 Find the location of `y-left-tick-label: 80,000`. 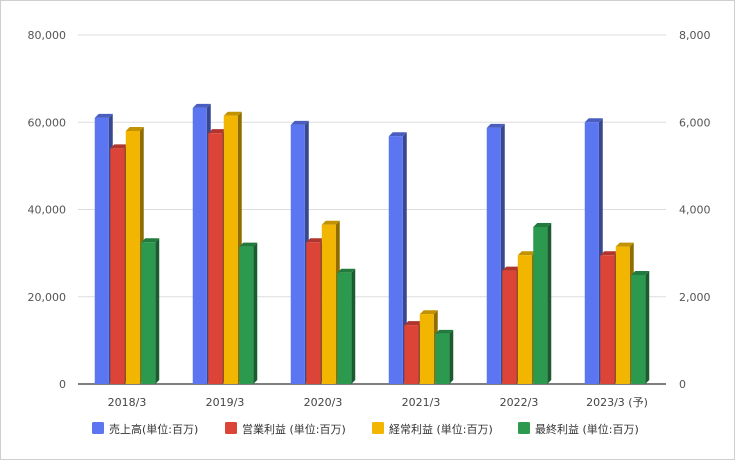

y-left-tick-label: 80,000 is located at coordinates (47, 35).